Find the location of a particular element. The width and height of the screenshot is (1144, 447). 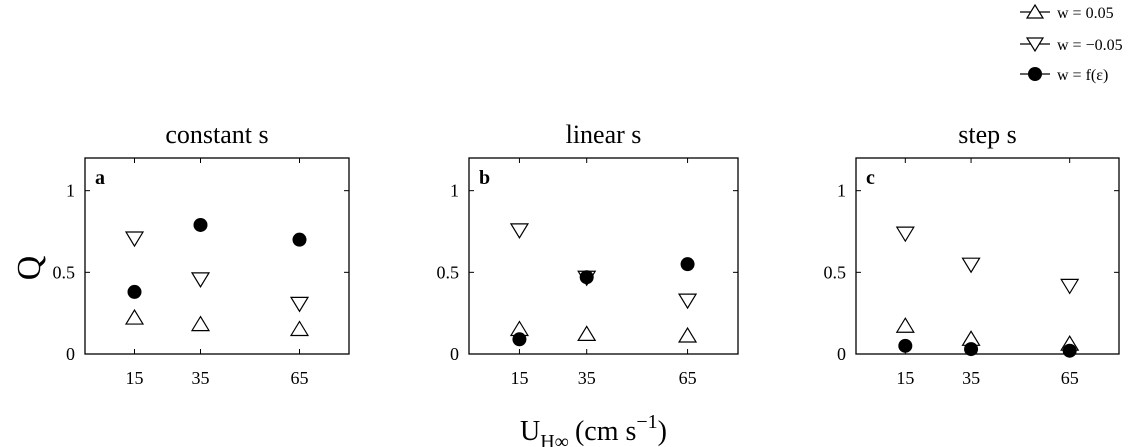

legend-label: w = 0.05 is located at coordinates (1085, 13).